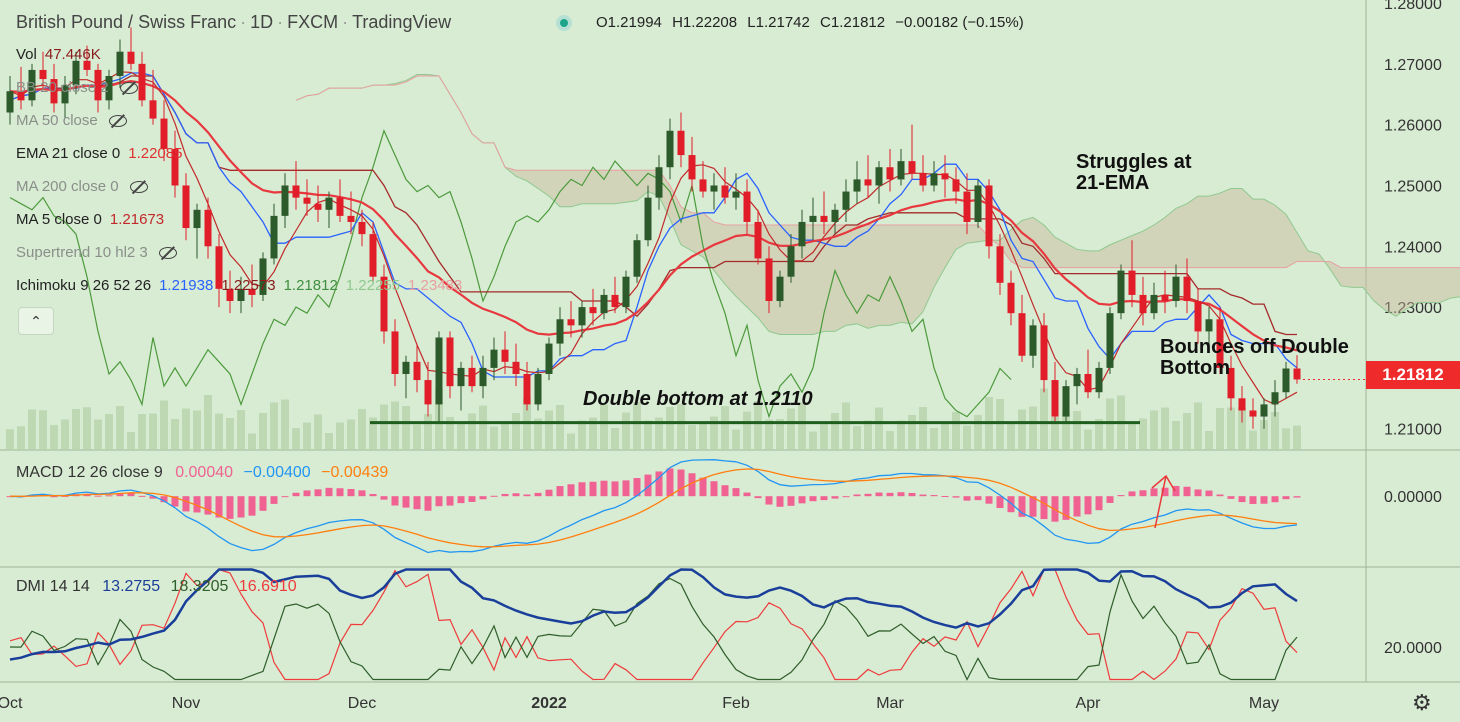  Describe the element at coordinates (59, 219) in the screenshot. I see `indicator-name: MA 5 close 0` at that location.